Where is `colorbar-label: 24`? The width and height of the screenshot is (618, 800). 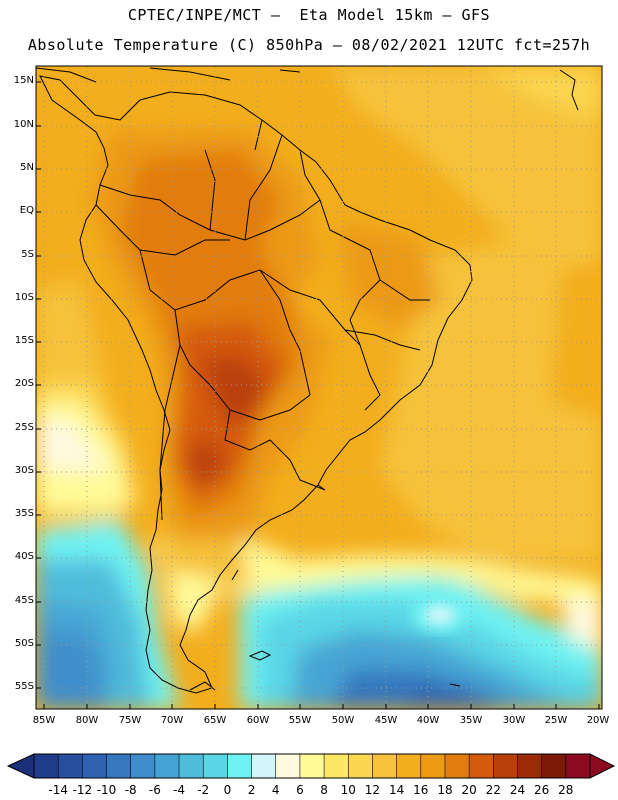
colorbar-label: 24 is located at coordinates (517, 790).